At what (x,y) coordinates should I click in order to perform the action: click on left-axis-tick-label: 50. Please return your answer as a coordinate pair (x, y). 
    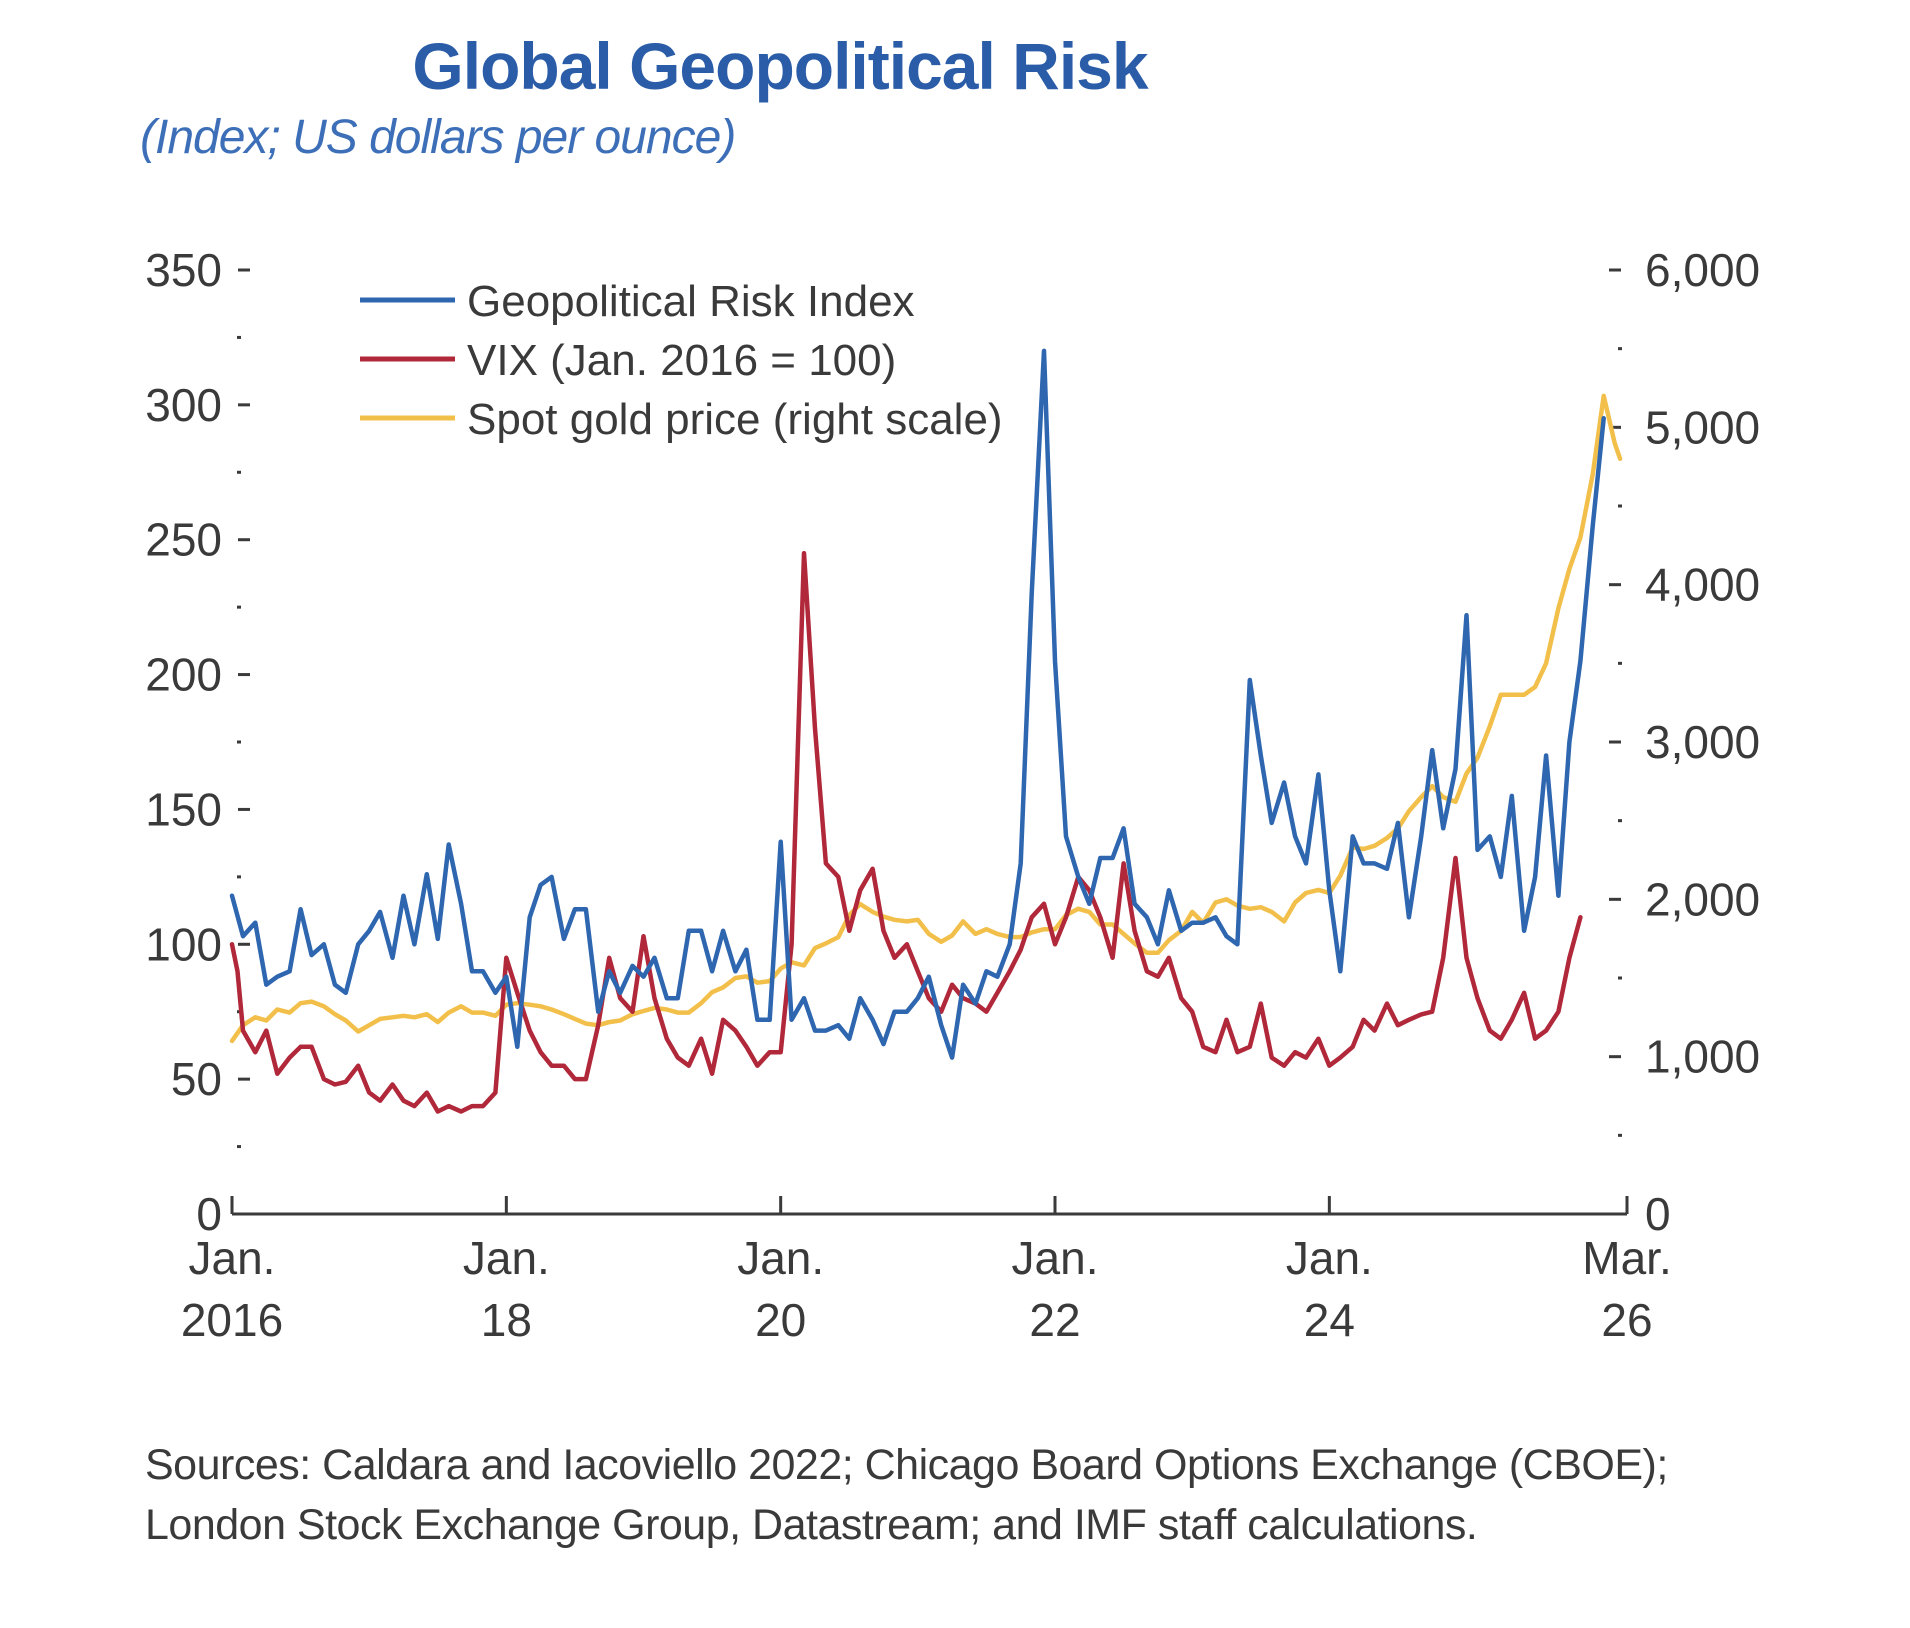
    Looking at the image, I should click on (196, 1079).